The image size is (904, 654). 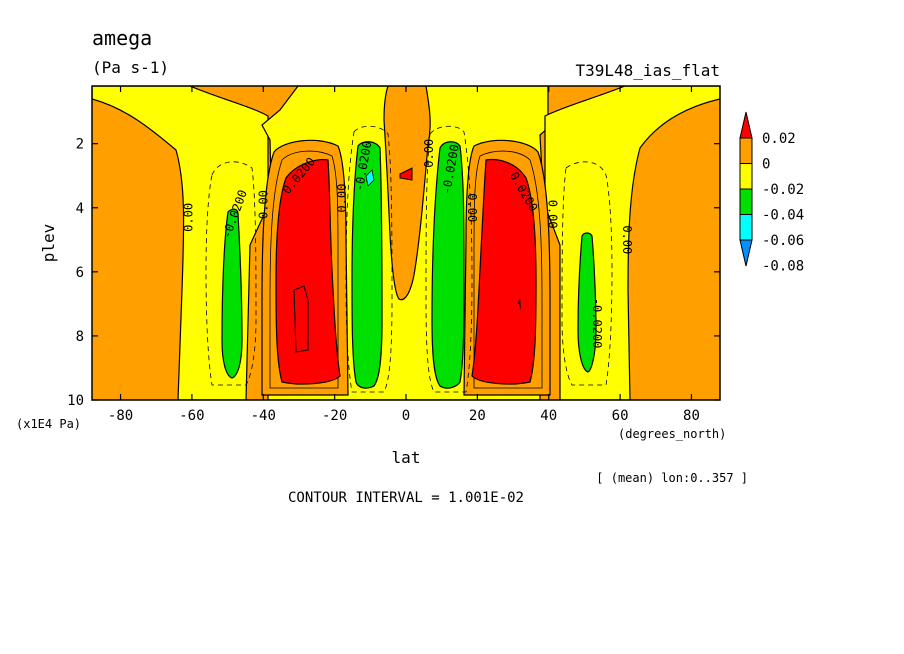 I want to click on colorbar-label: 0, so click(x=766, y=165).